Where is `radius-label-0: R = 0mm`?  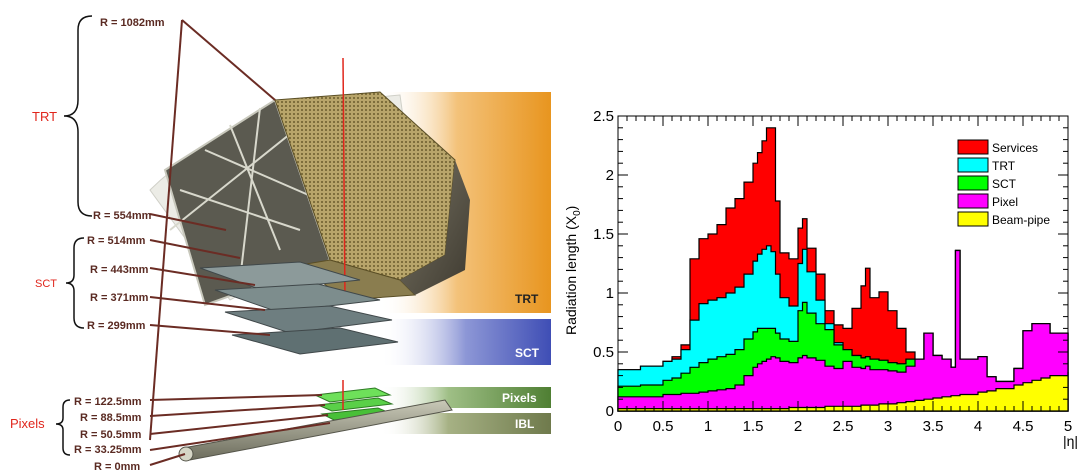
radius-label-0: R = 0mm is located at coordinates (117, 466).